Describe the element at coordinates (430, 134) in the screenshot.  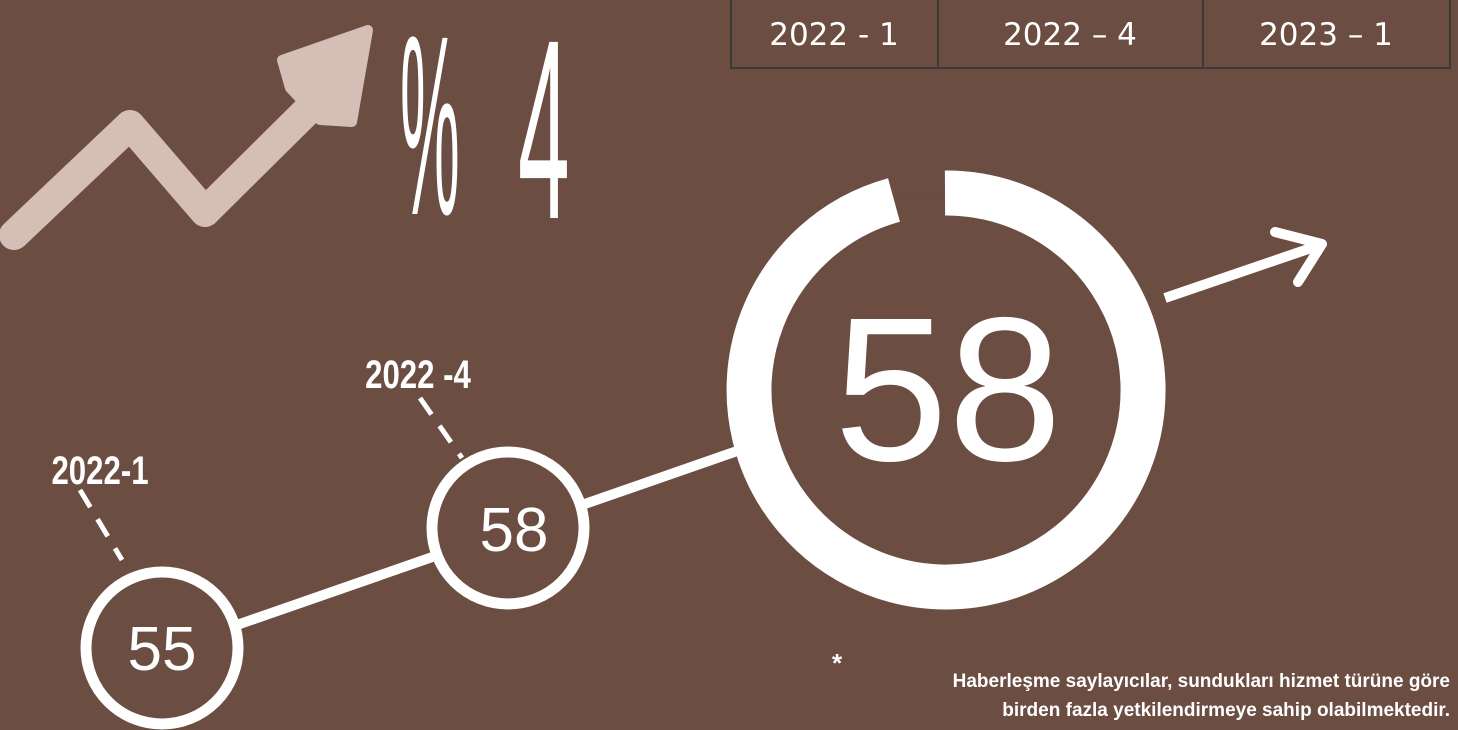
I see `growth-symbol: %` at that location.